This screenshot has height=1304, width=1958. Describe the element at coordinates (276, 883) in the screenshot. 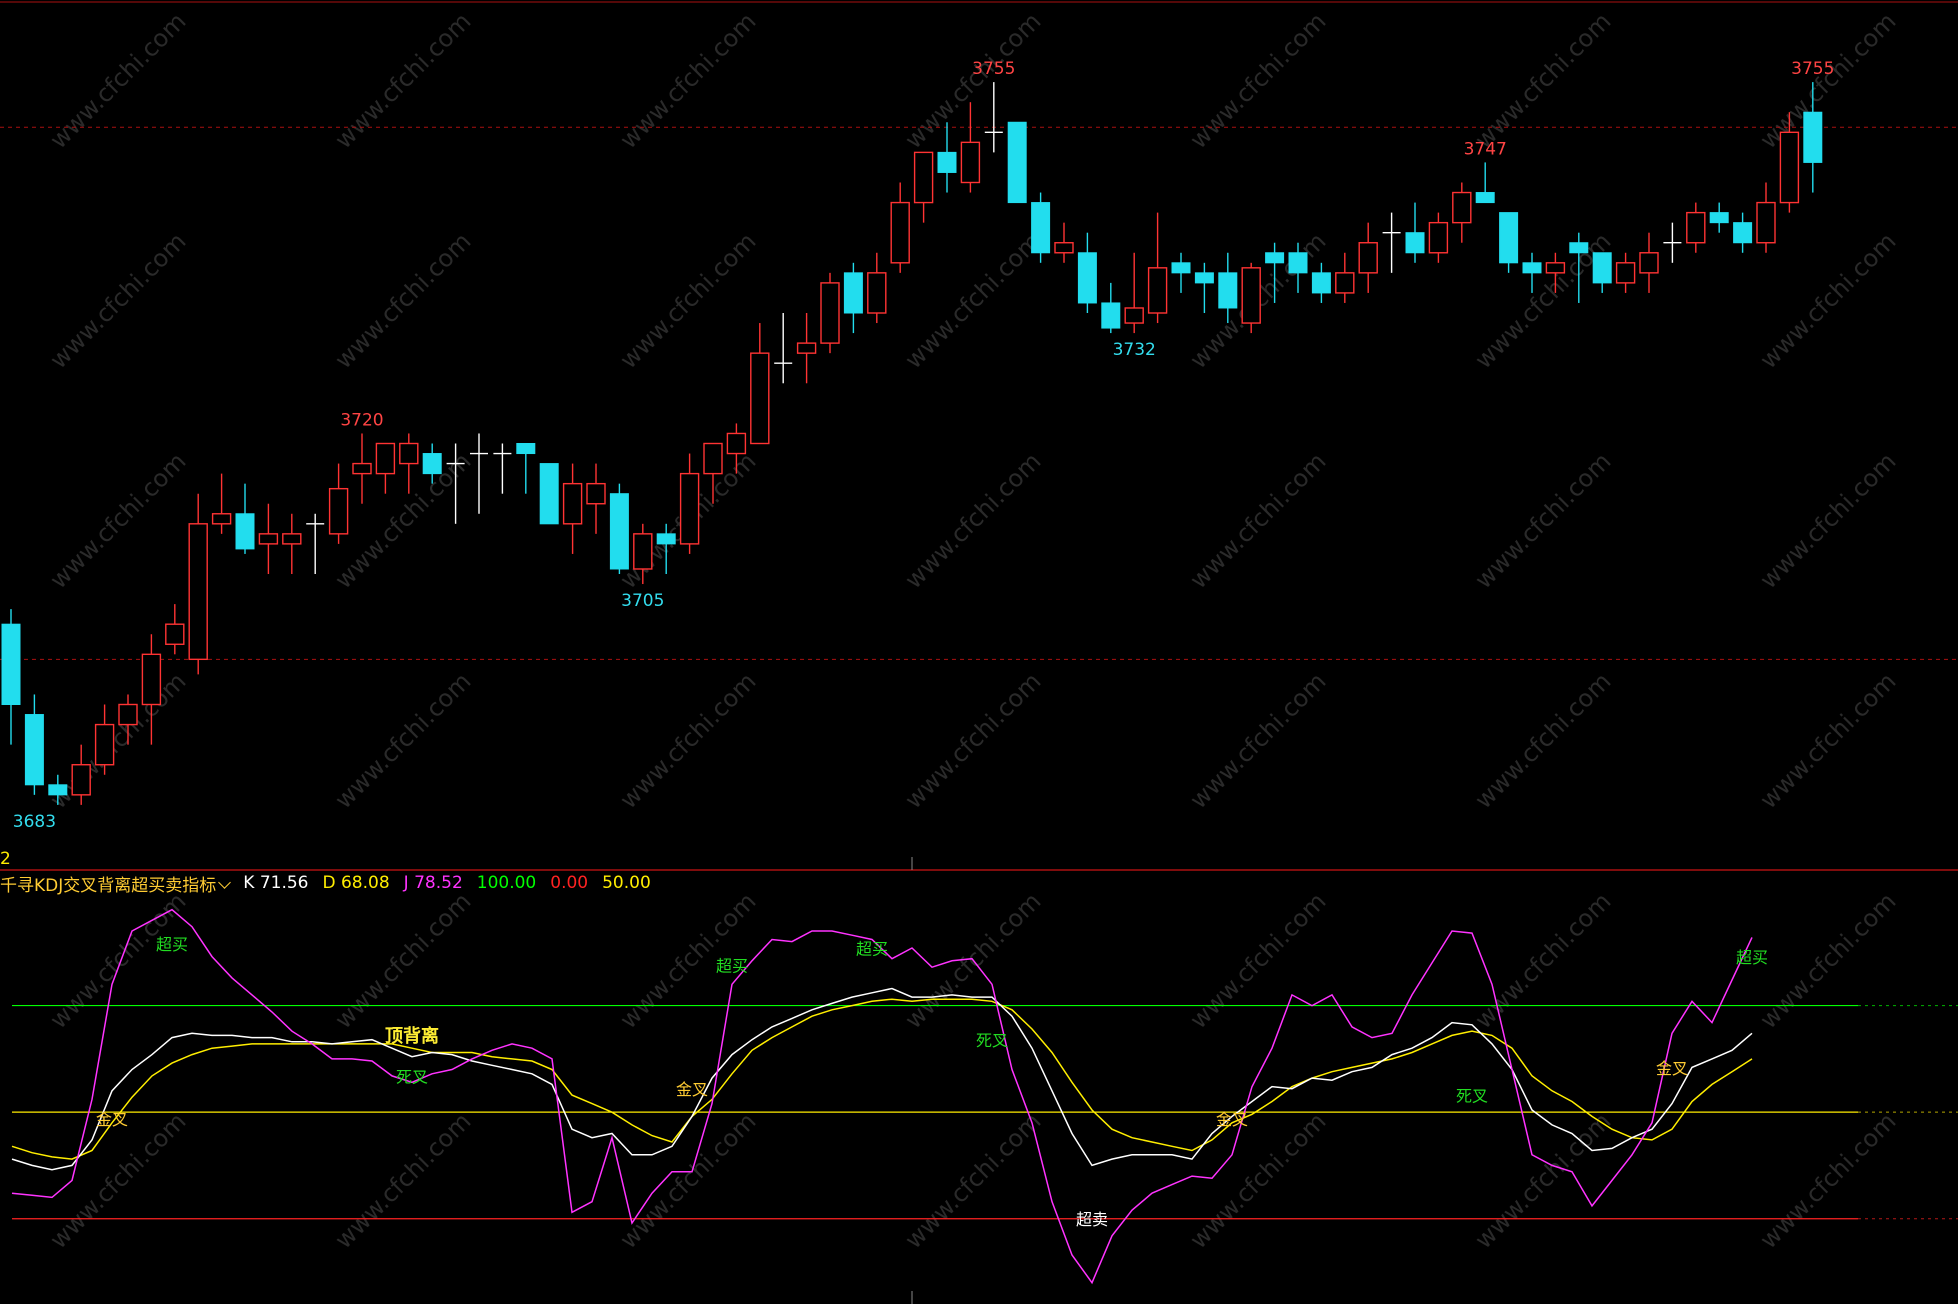

I see `k-value: K 71.56` at that location.